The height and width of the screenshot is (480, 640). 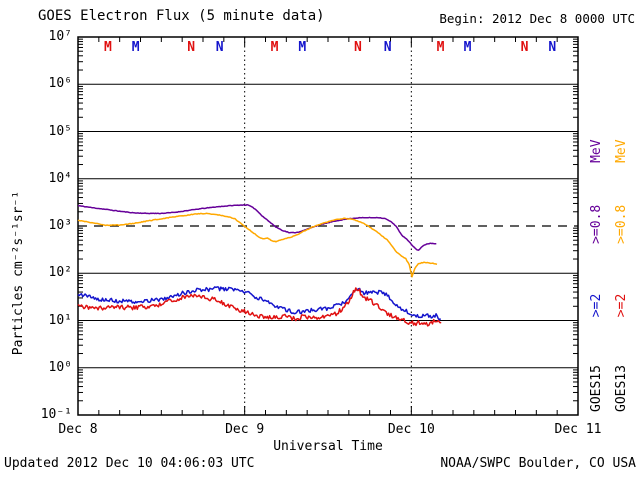 I want to click on legend-goes15-08mev-label: >=0.8, so click(x=596, y=224).